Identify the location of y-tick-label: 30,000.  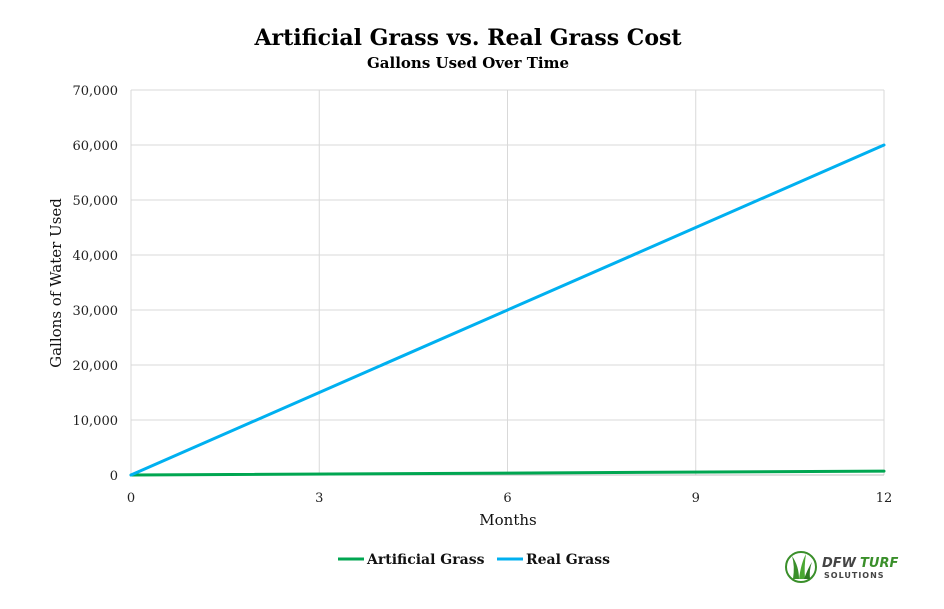
(96, 311).